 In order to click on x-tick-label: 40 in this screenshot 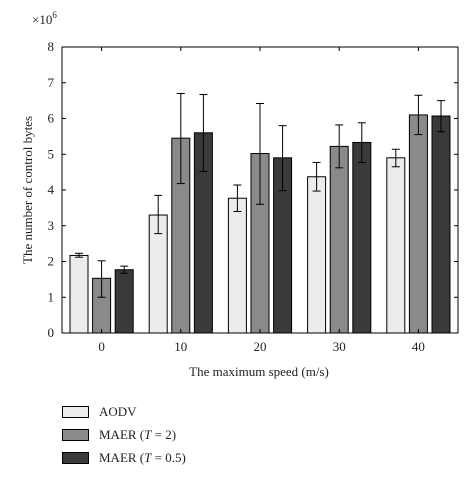, I will do `click(418, 346)`.